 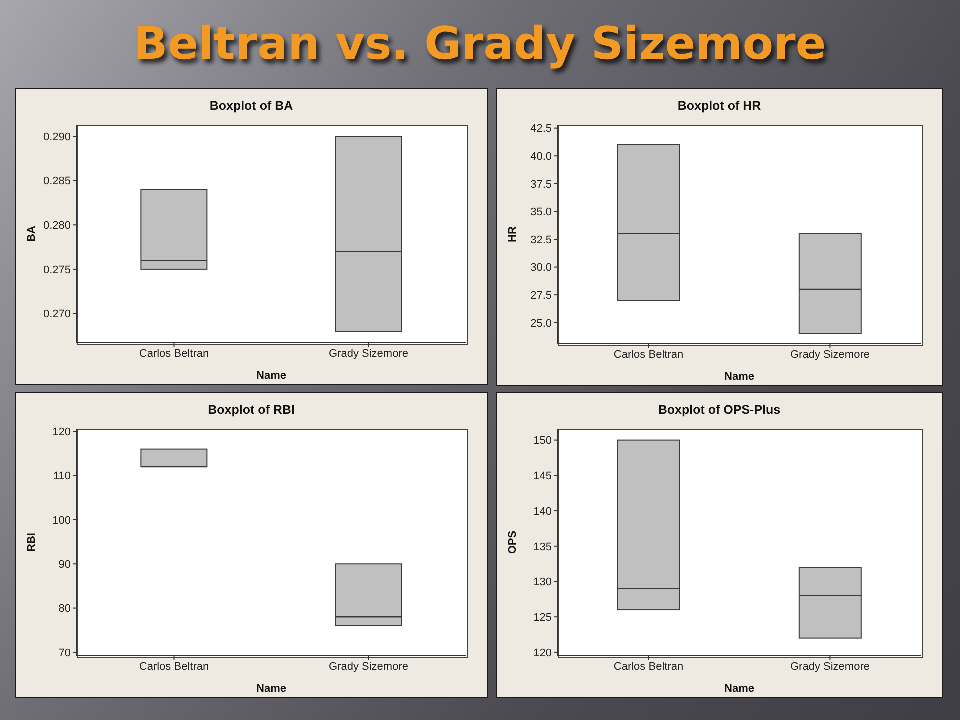 I want to click on y-tick-label: 90, so click(x=64, y=565).